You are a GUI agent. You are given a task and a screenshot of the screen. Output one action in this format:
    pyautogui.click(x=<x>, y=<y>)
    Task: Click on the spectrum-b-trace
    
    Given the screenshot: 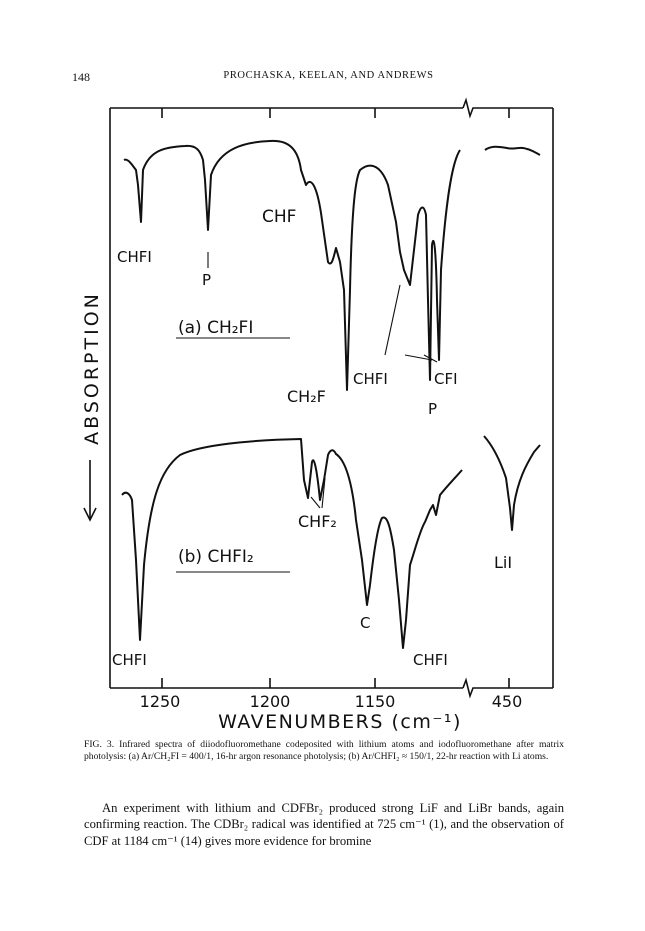 What is the action you would take?
    pyautogui.click(x=292, y=543)
    